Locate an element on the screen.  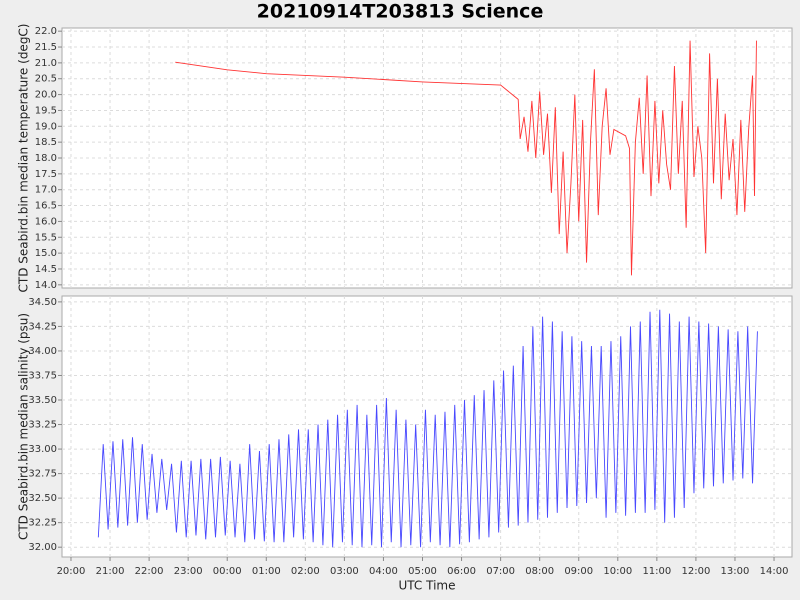
y-tick-label: 18.0 is located at coordinates (46, 158).